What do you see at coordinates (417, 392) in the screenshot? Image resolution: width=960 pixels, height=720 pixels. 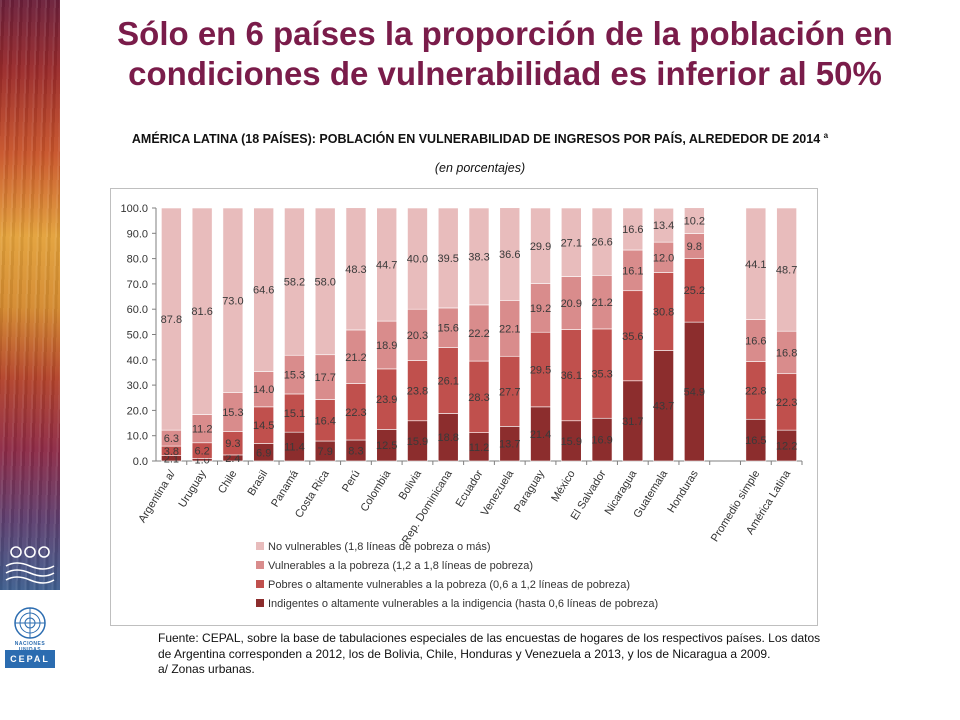 I see `data-label: 23.8` at bounding box center [417, 392].